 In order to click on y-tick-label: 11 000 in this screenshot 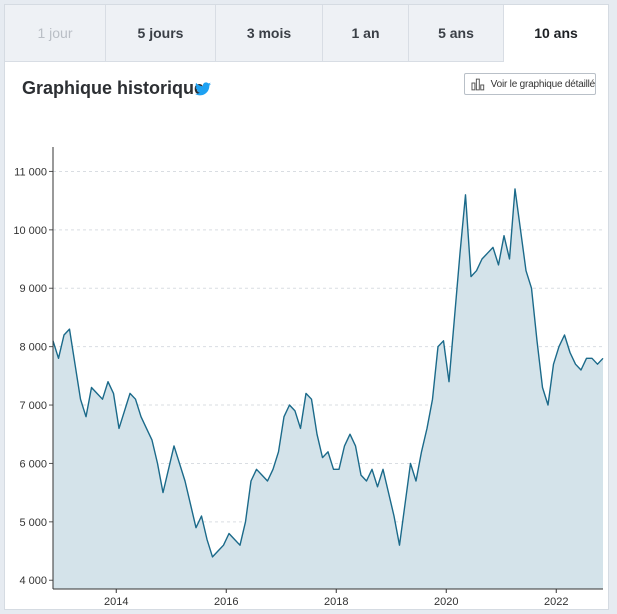, I will do `click(30, 172)`.